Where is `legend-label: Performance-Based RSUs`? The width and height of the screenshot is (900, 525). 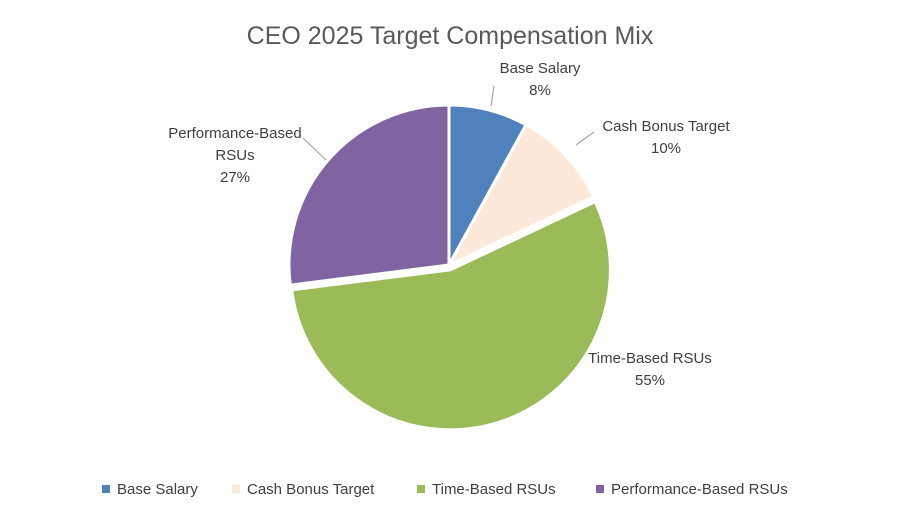
legend-label: Performance-Based RSUs is located at coordinates (699, 489).